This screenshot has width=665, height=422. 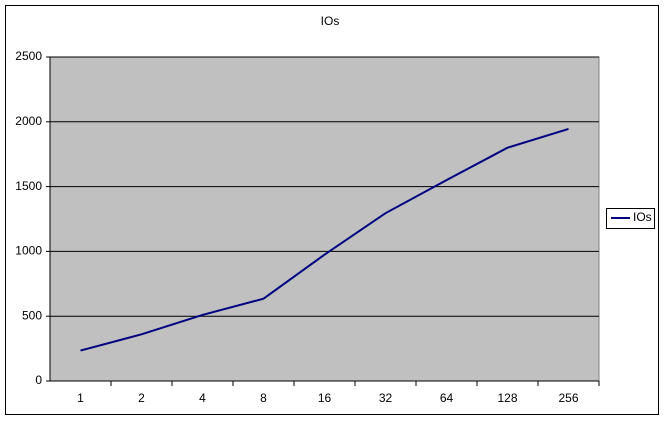 What do you see at coordinates (330, 21) in the screenshot?
I see `chart-title: IOs` at bounding box center [330, 21].